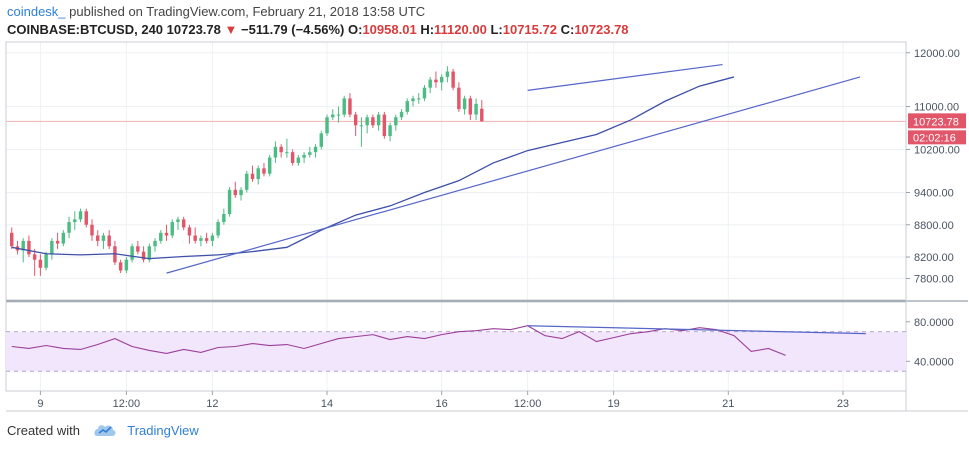  What do you see at coordinates (293, 29) in the screenshot?
I see `change-value: −511.79 (−4.56%)` at bounding box center [293, 29].